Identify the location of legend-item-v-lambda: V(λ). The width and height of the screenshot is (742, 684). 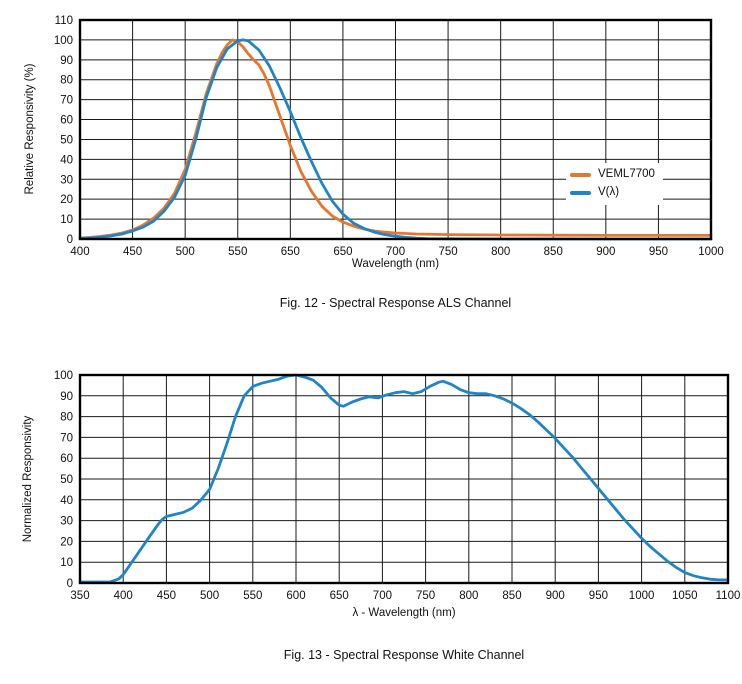
(612, 193).